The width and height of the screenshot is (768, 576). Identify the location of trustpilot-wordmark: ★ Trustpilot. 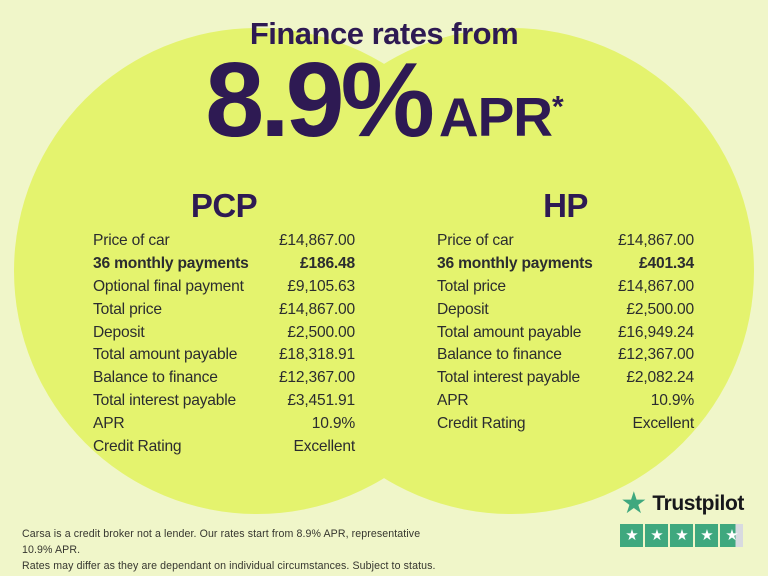
(682, 503).